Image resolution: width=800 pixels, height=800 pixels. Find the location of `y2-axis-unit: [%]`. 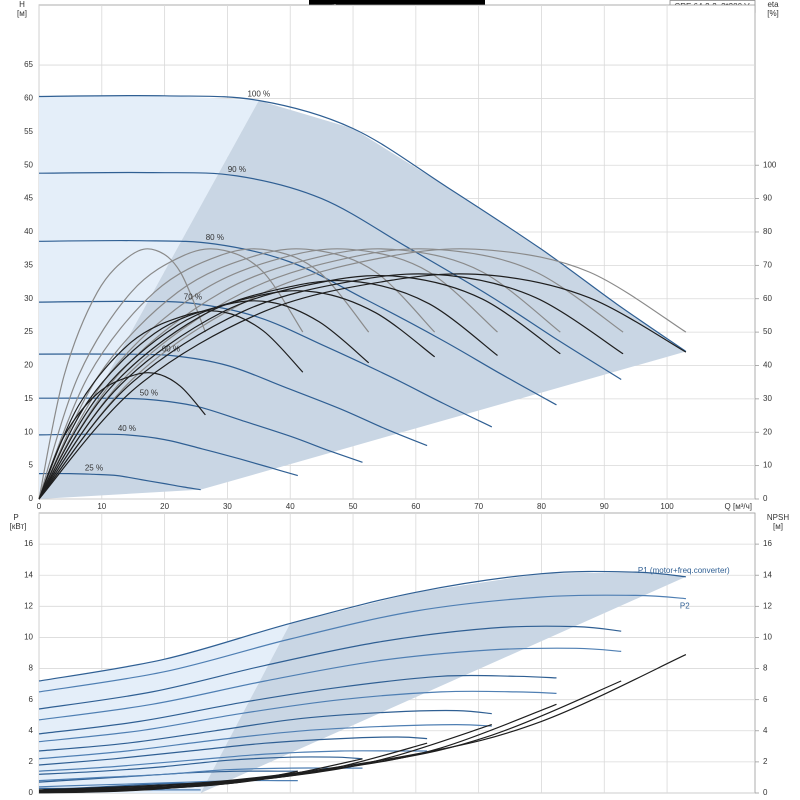

y2-axis-unit: [%] is located at coordinates (773, 13).